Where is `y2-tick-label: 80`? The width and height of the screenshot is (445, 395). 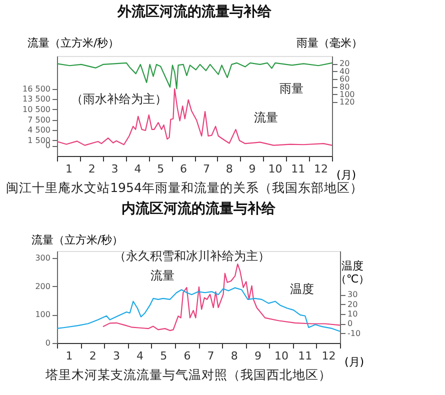
y2-tick-label: 80 is located at coordinates (345, 87).